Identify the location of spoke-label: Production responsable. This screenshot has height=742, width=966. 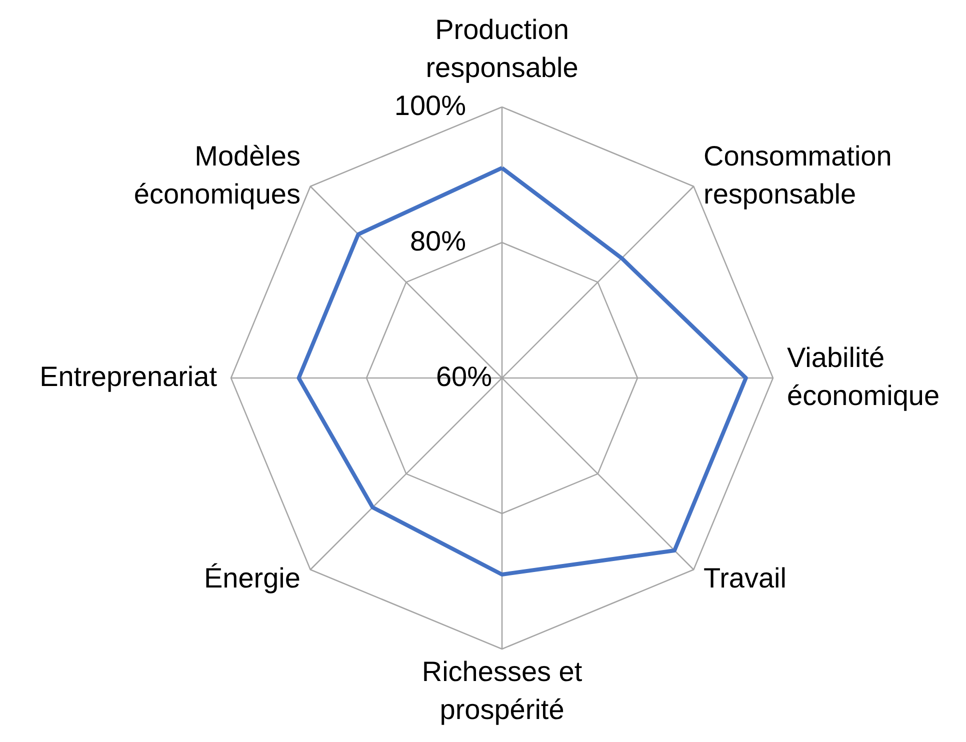
(502, 48).